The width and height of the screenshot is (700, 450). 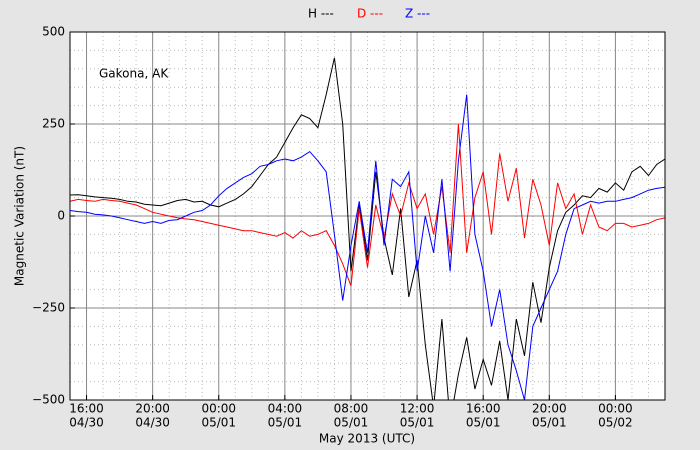 What do you see at coordinates (53, 124) in the screenshot?
I see `y-tick-label: 250` at bounding box center [53, 124].